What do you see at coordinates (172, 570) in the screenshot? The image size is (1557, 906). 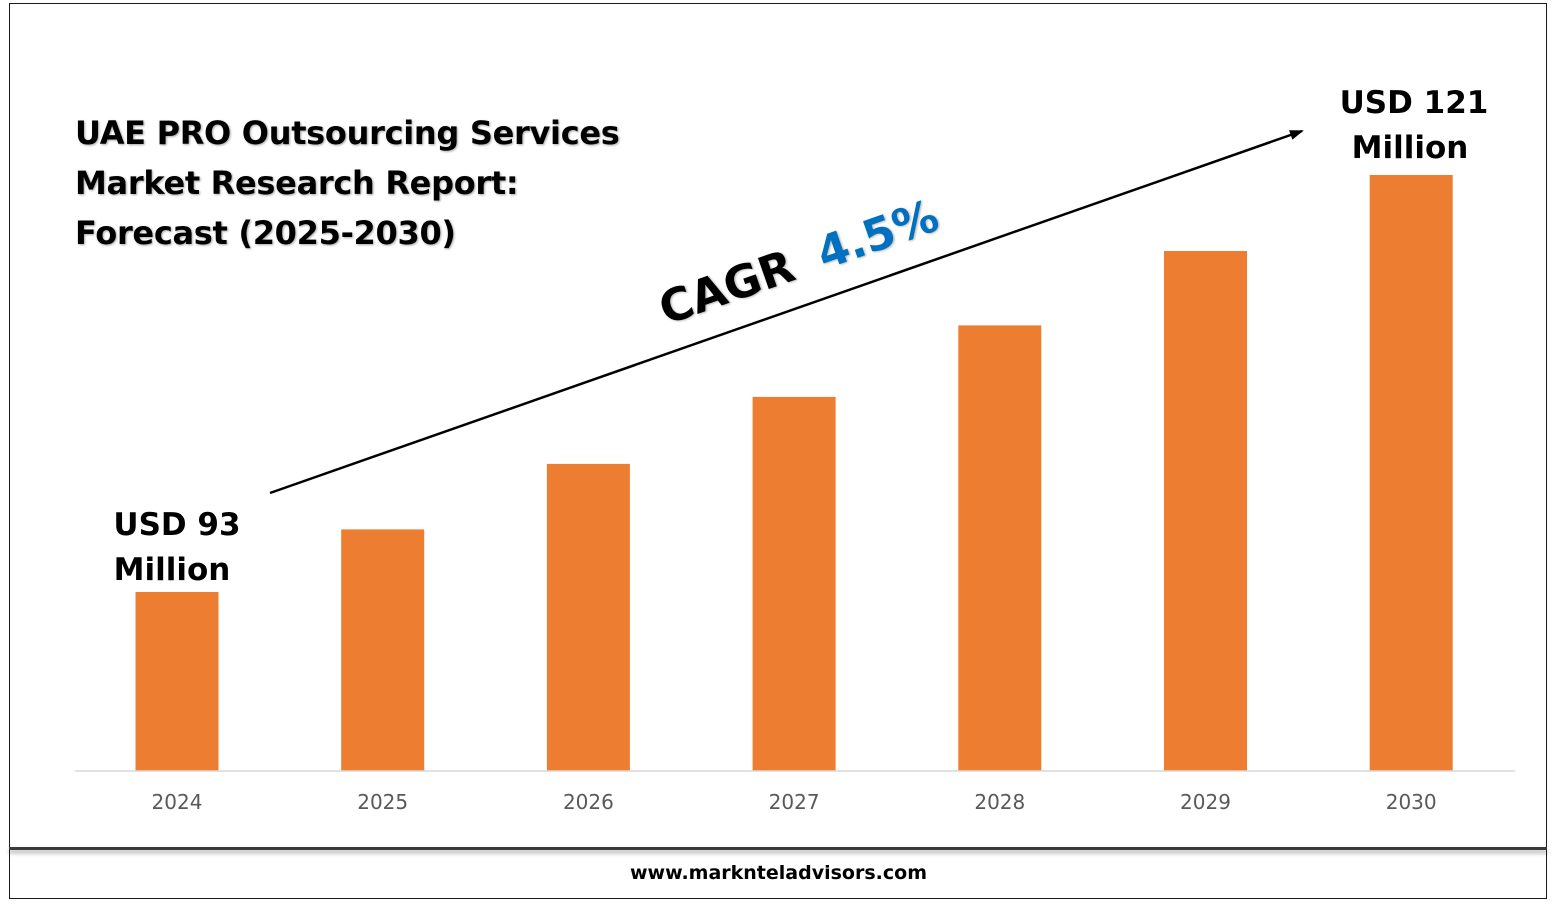 I see `start-value-line-2: Million` at bounding box center [172, 570].